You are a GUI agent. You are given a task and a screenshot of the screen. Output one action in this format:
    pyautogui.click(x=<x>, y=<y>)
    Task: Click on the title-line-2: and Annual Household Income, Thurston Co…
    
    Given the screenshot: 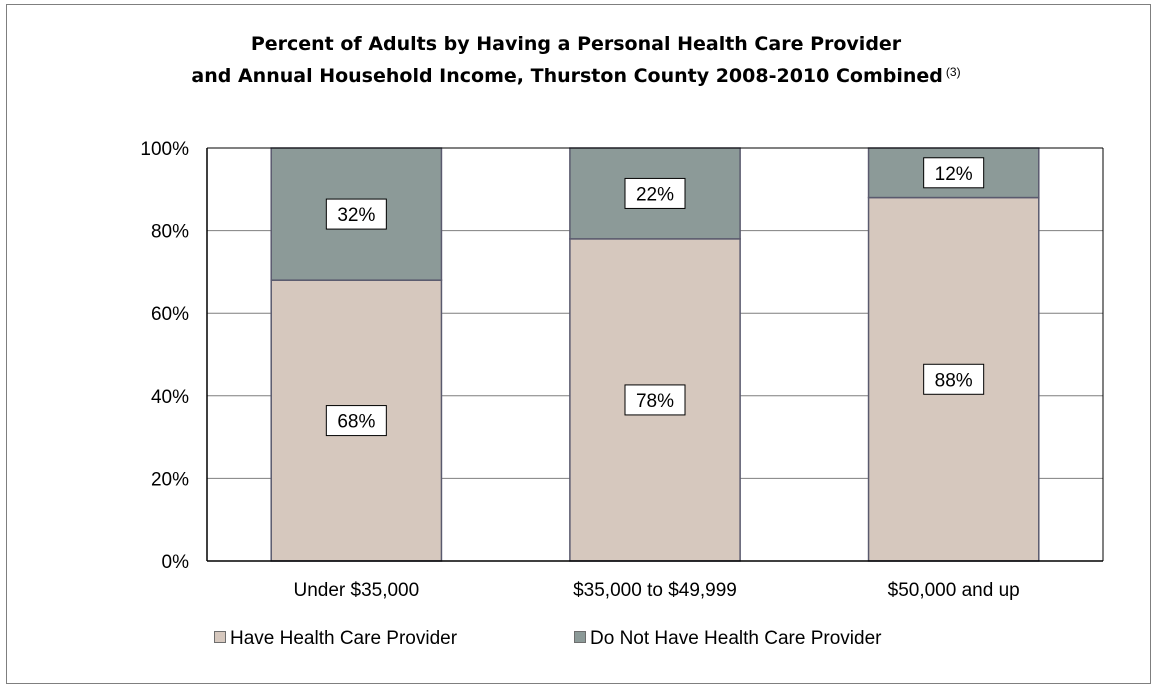 What is the action you would take?
    pyautogui.click(x=576, y=74)
    